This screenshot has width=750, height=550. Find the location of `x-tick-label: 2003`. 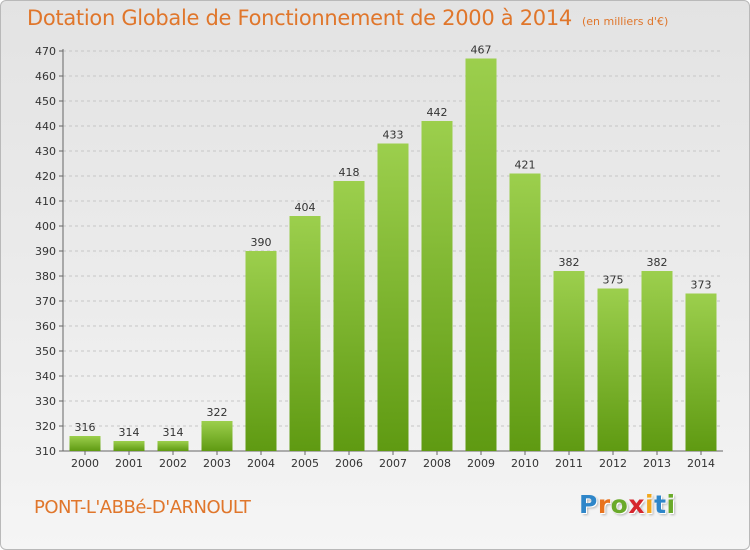

x-tick-label: 2003 is located at coordinates (217, 463).